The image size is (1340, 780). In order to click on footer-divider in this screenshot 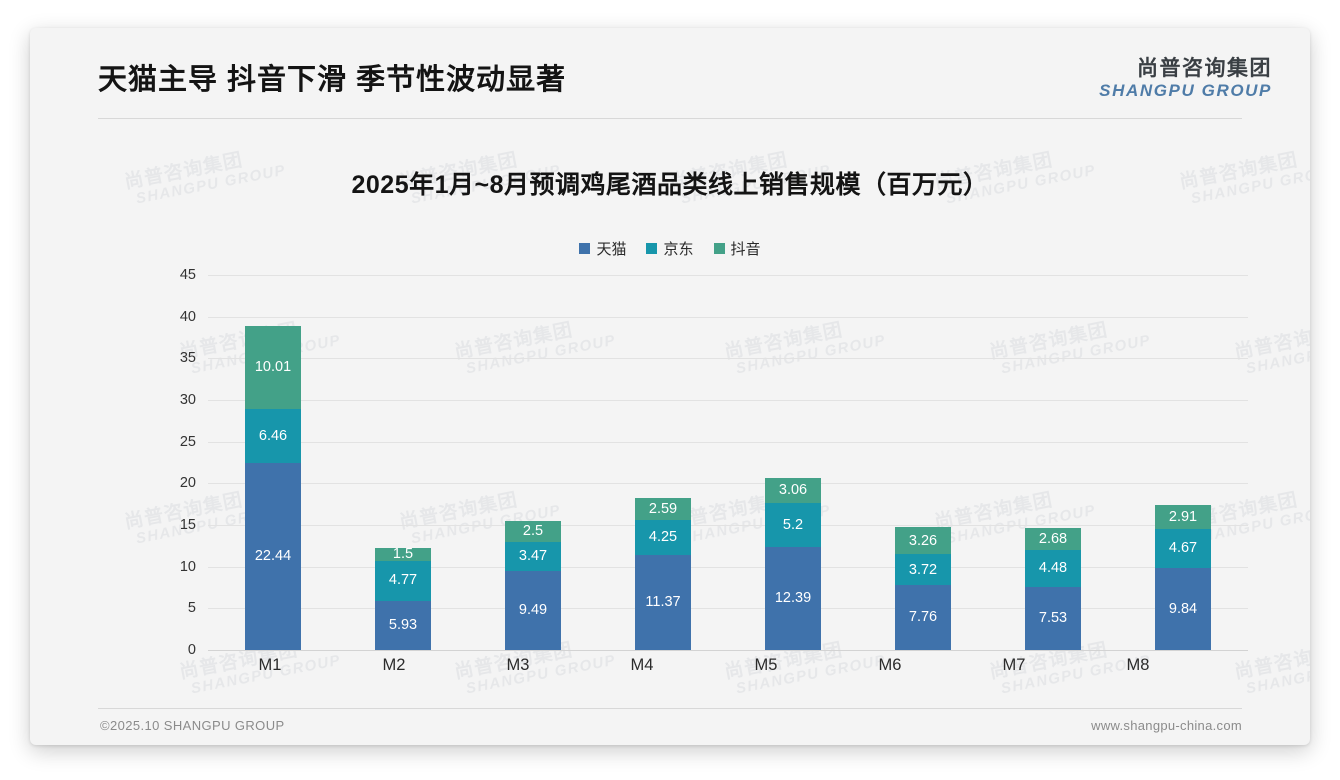, I will do `click(670, 708)`.